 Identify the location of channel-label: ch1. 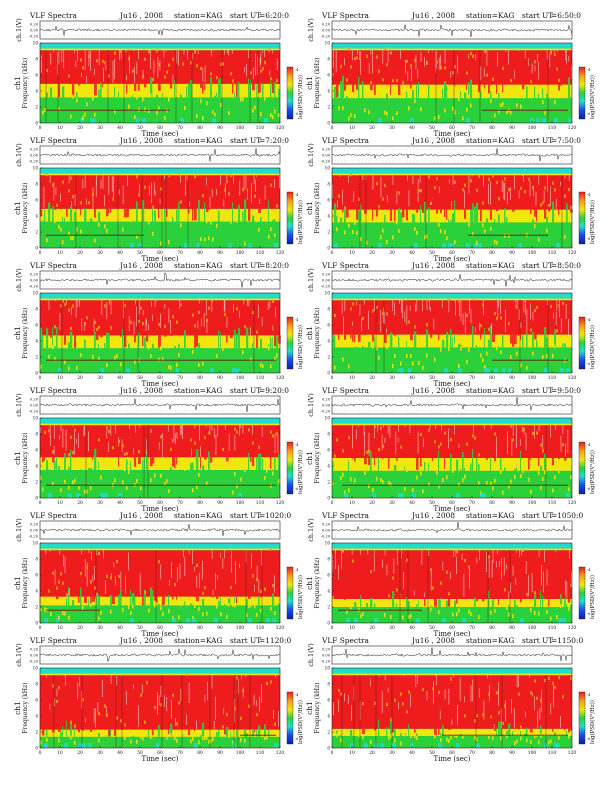
(309, 333).